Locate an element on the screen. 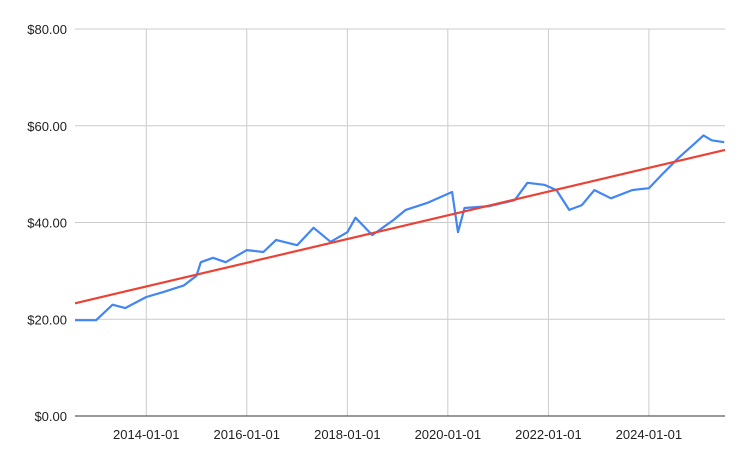 The width and height of the screenshot is (745, 464). x-tick-label: 2018-01-01 is located at coordinates (347, 434).